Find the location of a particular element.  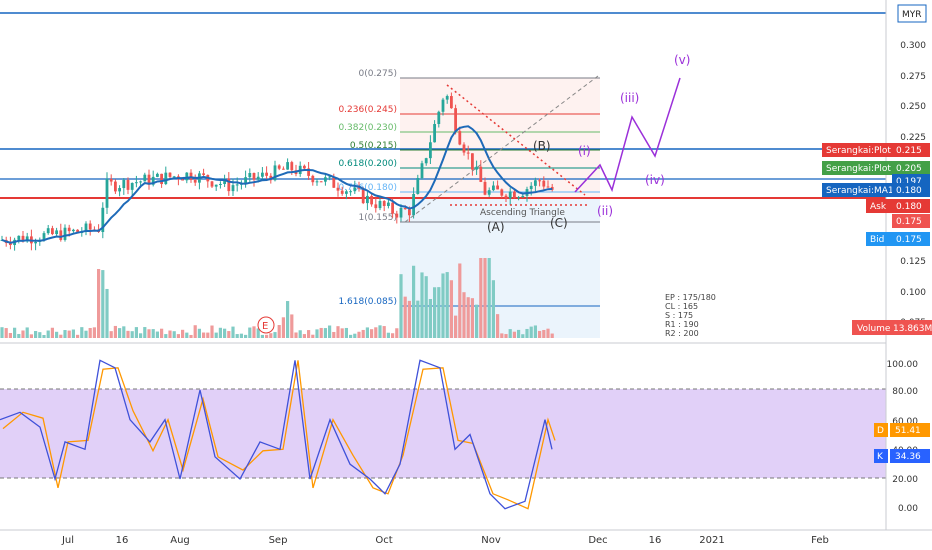

price-tick-label: 0.125 is located at coordinates (913, 262).